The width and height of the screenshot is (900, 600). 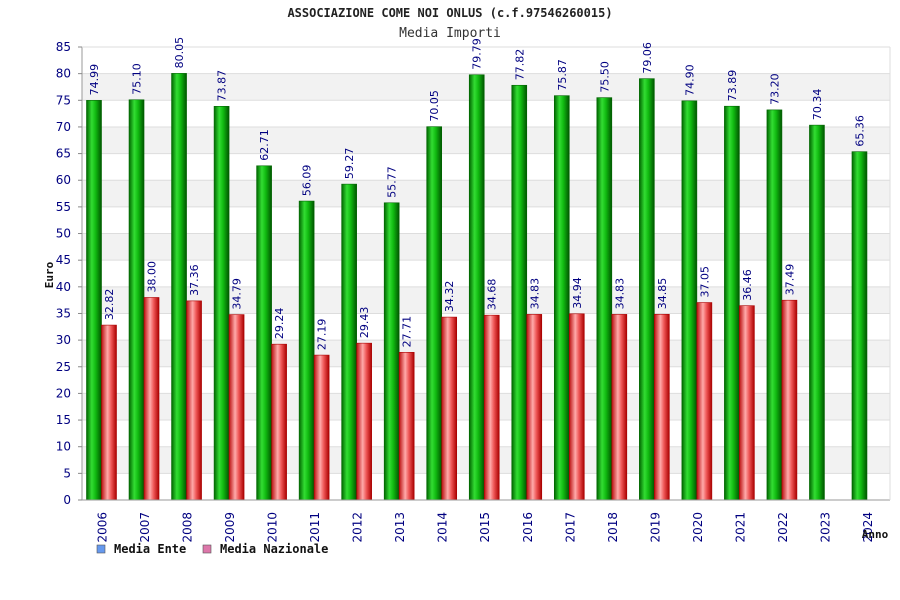 What do you see at coordinates (322, 335) in the screenshot?
I see `data-label: 27.19` at bounding box center [322, 335].